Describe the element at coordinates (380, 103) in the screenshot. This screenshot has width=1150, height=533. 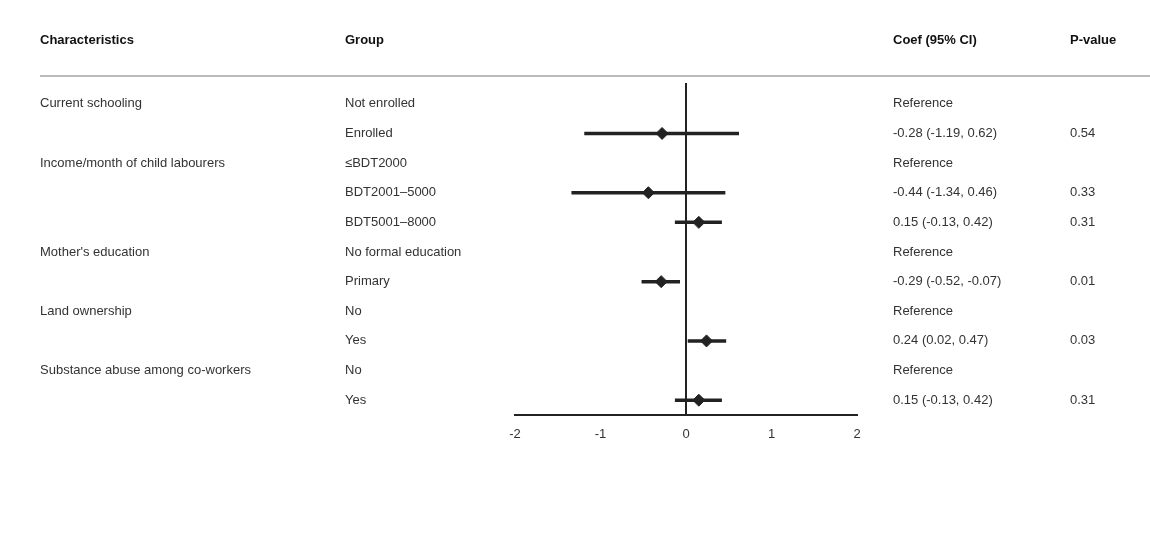
I see `y-tick-label: Not enrolled` at that location.